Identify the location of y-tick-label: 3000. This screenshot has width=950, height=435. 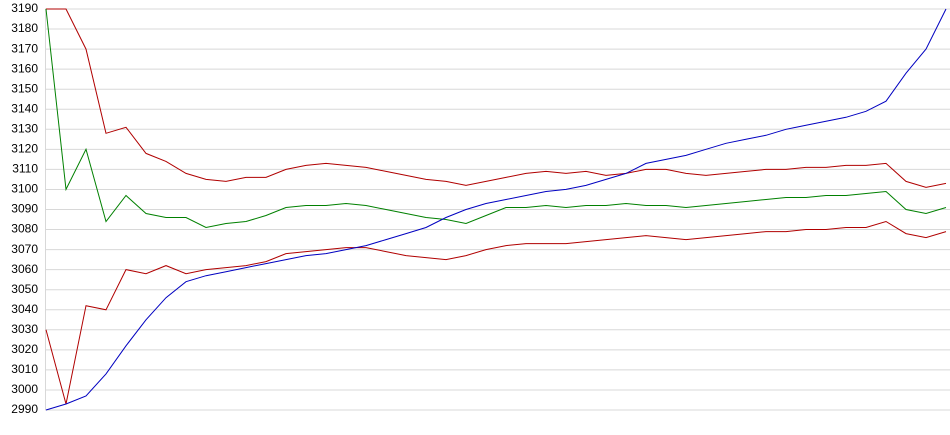
(24, 389).